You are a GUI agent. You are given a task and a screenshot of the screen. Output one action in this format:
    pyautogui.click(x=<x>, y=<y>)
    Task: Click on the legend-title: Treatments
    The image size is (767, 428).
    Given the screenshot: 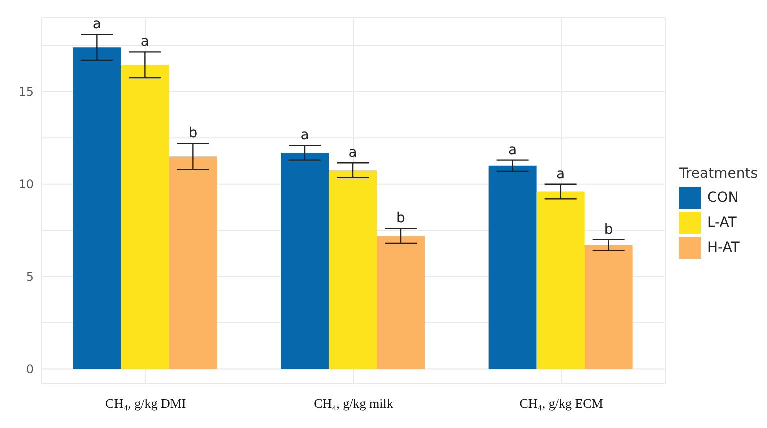 What is the action you would take?
    pyautogui.click(x=718, y=174)
    